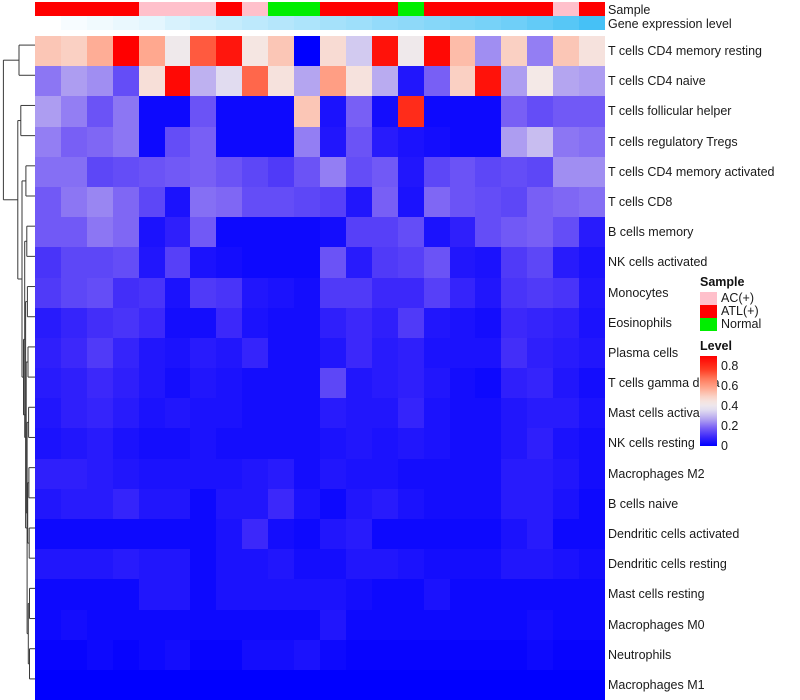 This screenshot has height=700, width=800. What do you see at coordinates (691, 171) in the screenshot?
I see `row-label: T cells CD4 memory activated` at bounding box center [691, 171].